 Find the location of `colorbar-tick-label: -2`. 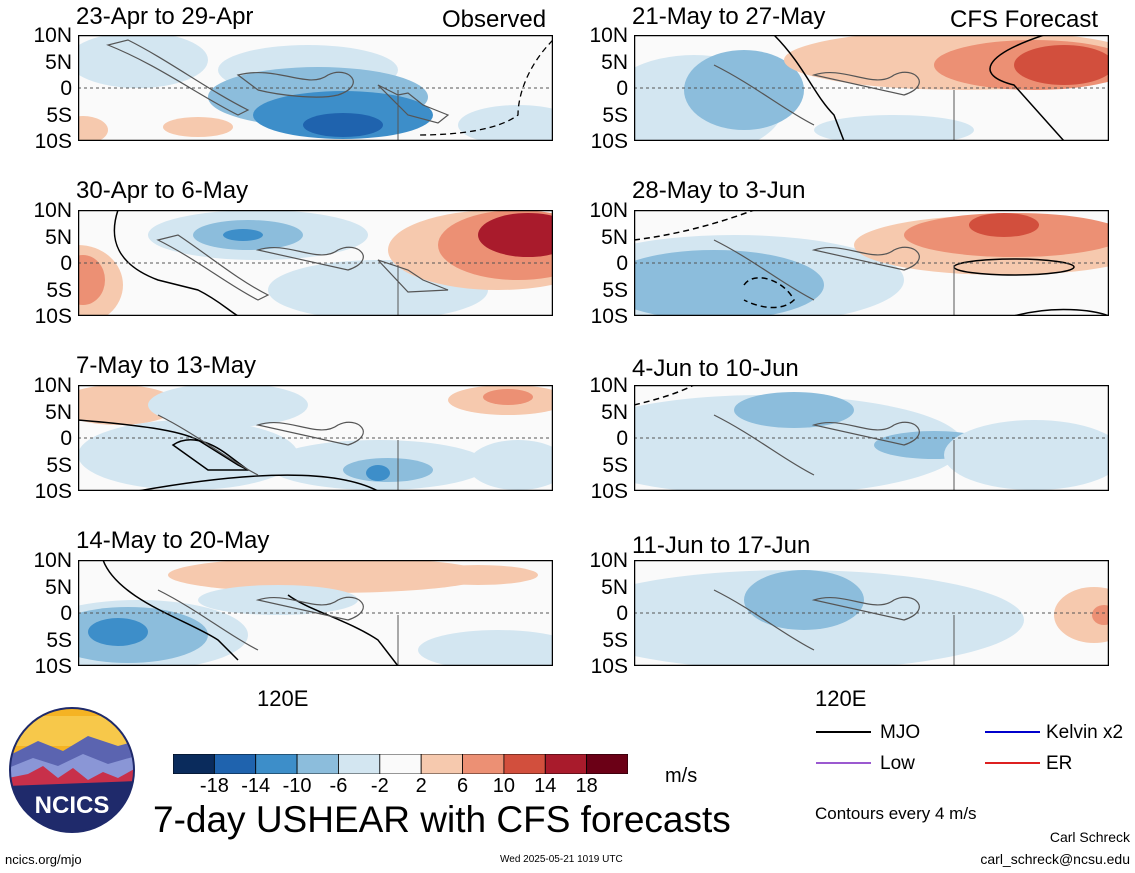

colorbar-tick-label: -2 is located at coordinates (379, 786).